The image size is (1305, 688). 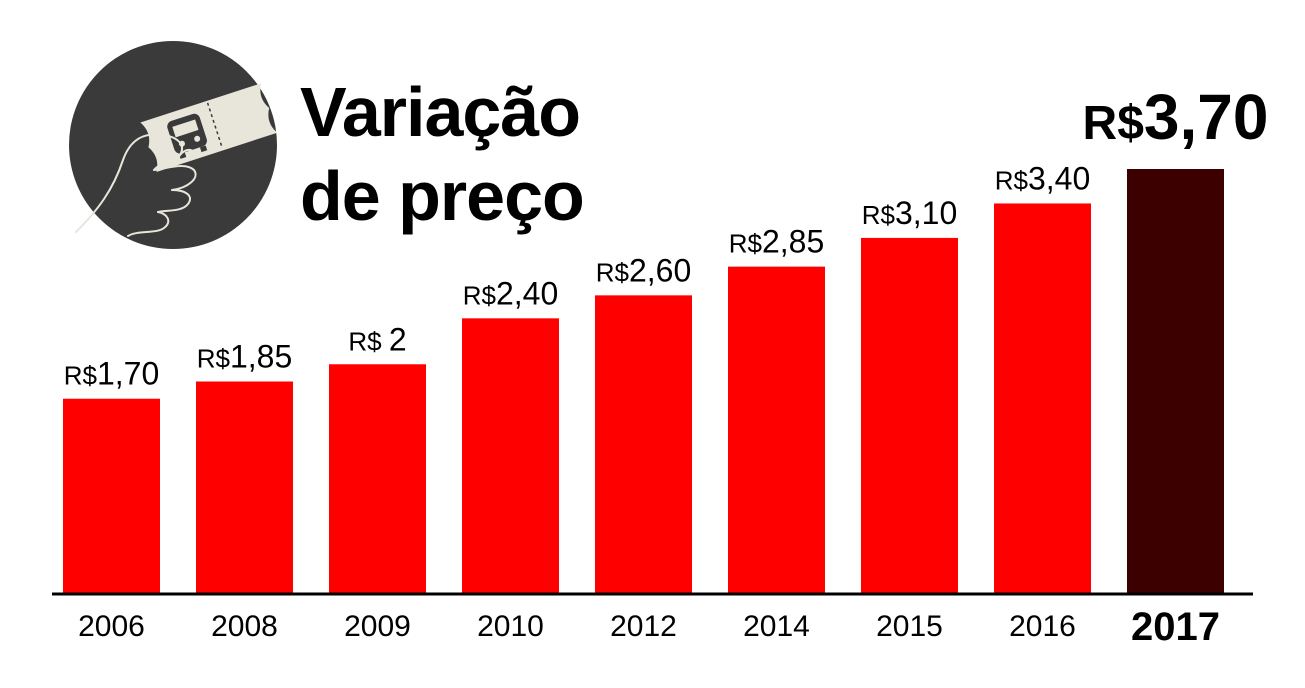 I want to click on value-label-2015: R$3,10, so click(x=910, y=213).